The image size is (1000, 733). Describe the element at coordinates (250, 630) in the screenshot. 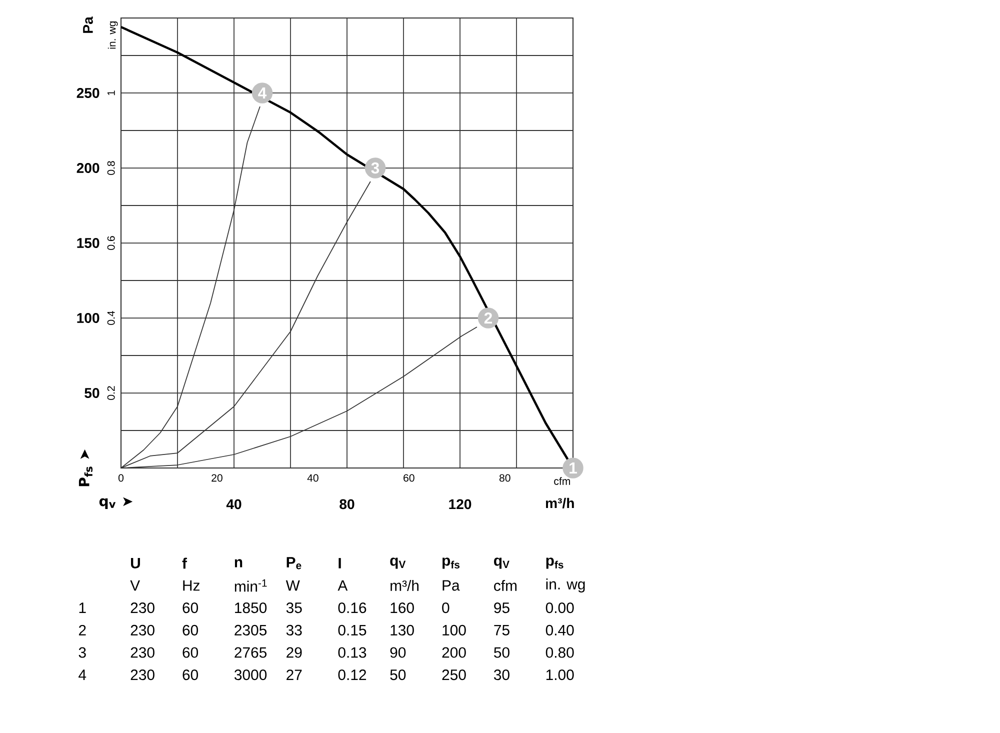

I see `text: 2305` at that location.